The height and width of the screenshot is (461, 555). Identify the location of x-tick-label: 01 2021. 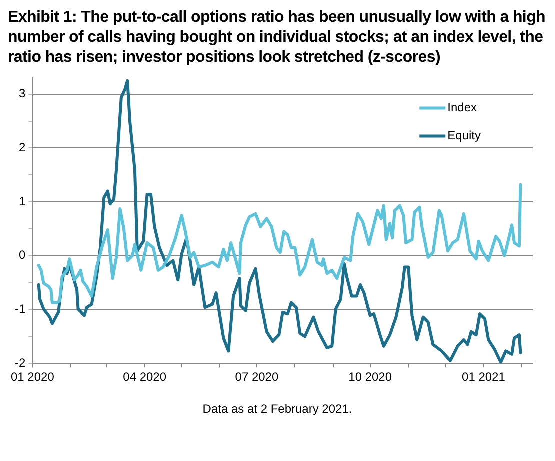
(484, 377).